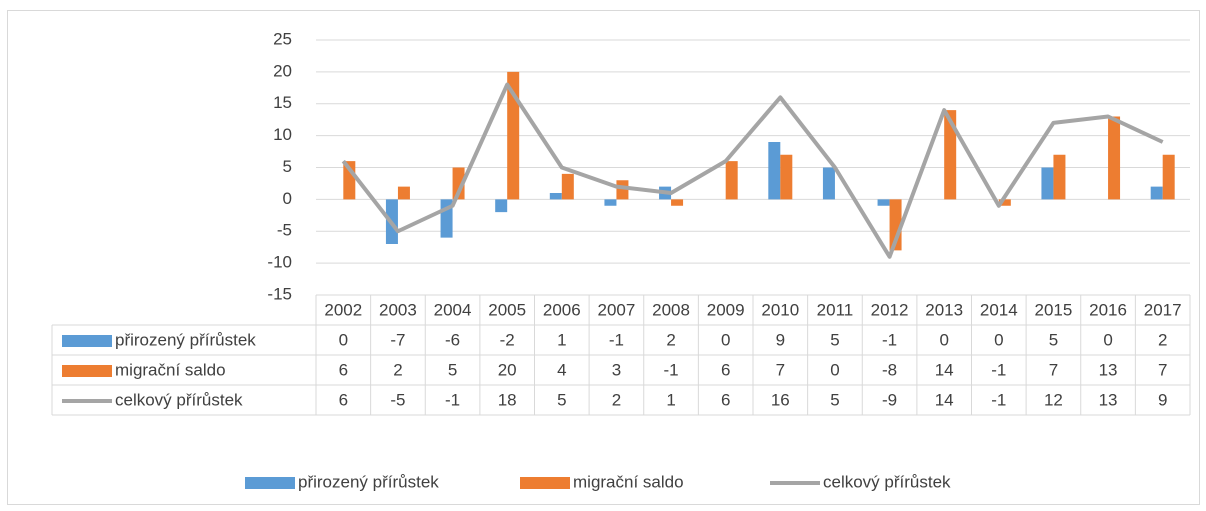 Image resolution: width=1206 pixels, height=511 pixels. I want to click on y-tick-label: -5, so click(284, 230).